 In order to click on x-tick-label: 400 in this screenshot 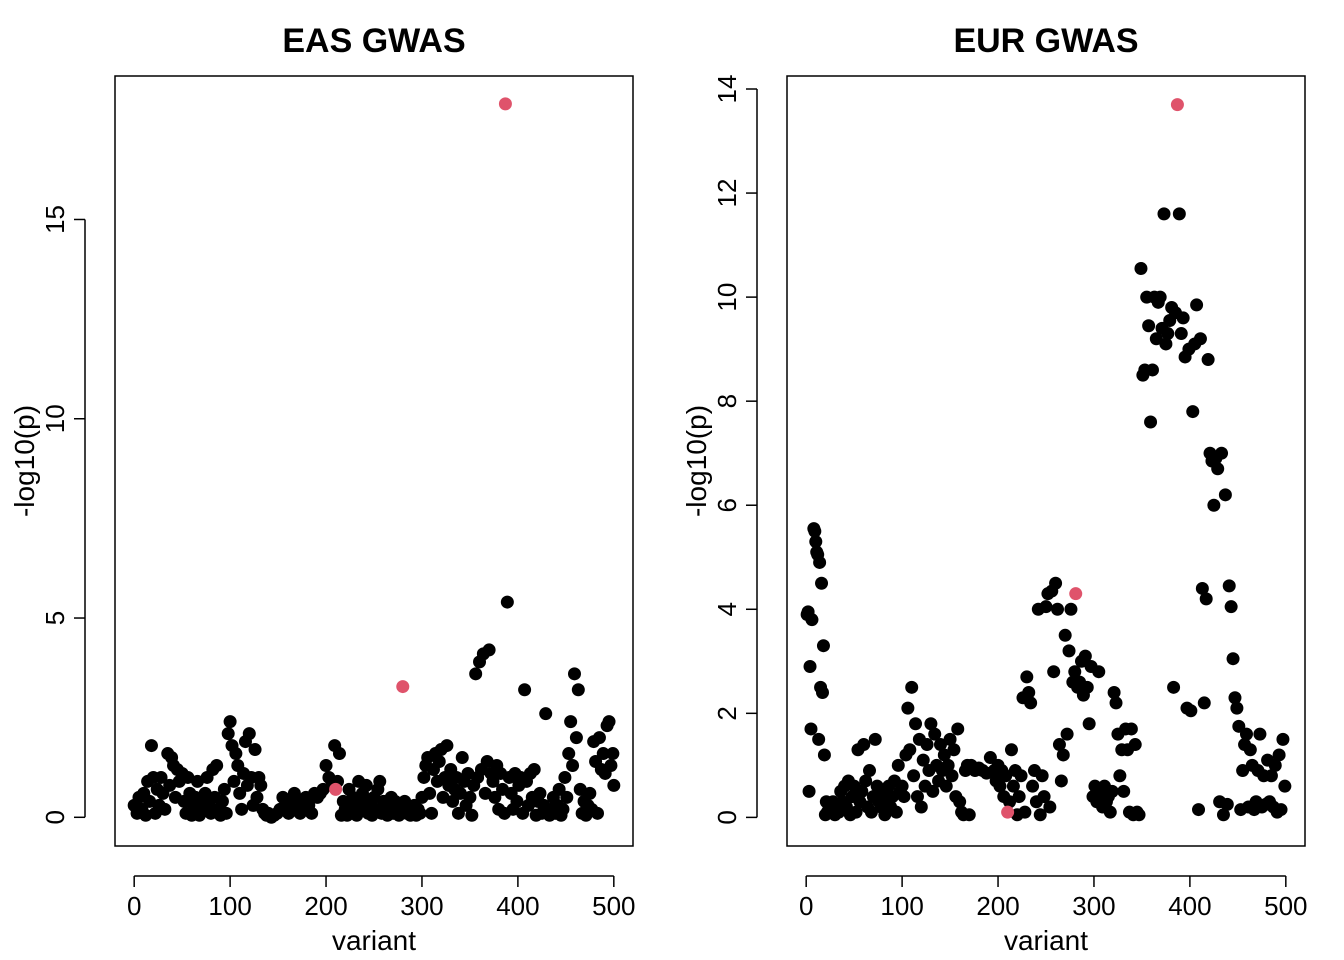, I will do `click(1189, 906)`.